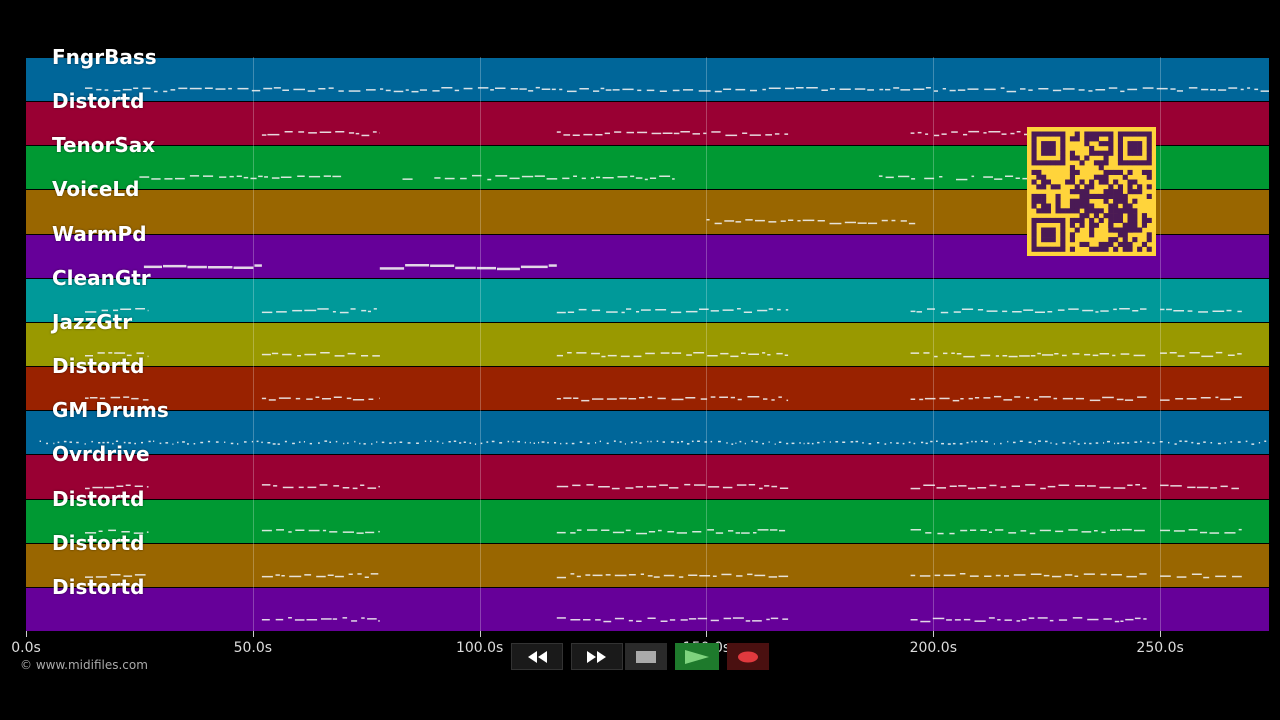 The width and height of the screenshot is (1280, 720). I want to click on track-row: Distortd, so click(647, 515).